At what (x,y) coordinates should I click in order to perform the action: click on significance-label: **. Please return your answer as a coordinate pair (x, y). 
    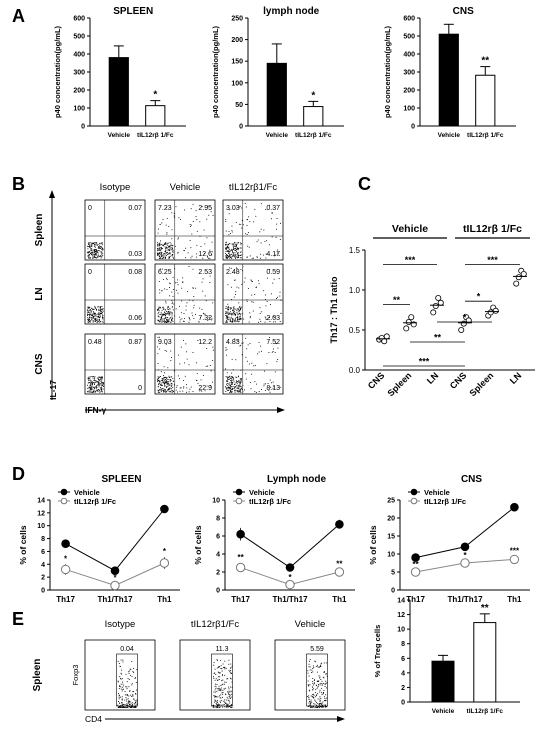
    Looking at the image, I should click on (415, 564).